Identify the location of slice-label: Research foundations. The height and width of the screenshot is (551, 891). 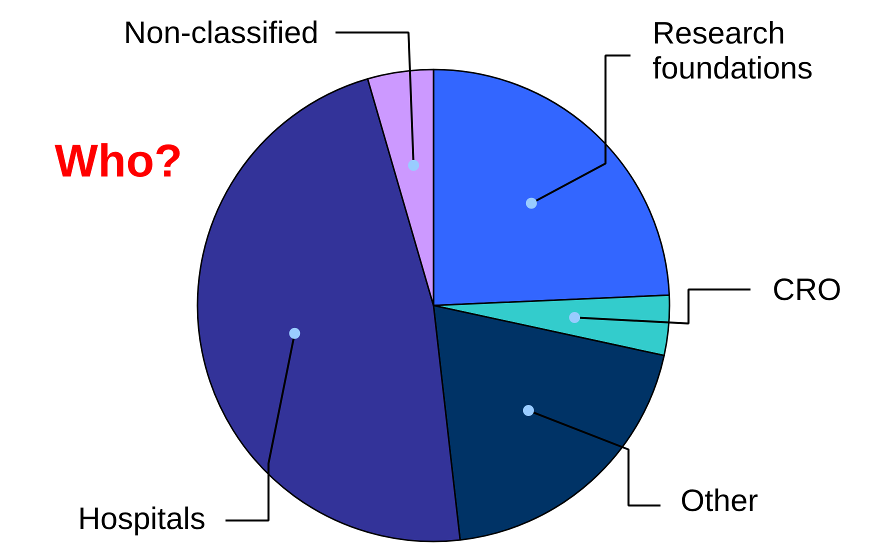
(732, 51).